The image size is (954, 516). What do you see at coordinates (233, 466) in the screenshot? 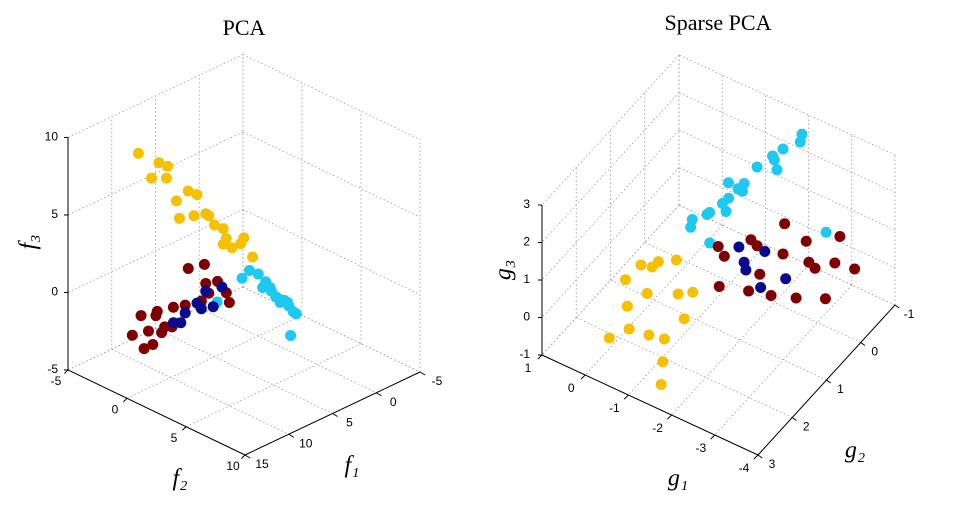
I see `y-tick-label: 10` at bounding box center [233, 466].